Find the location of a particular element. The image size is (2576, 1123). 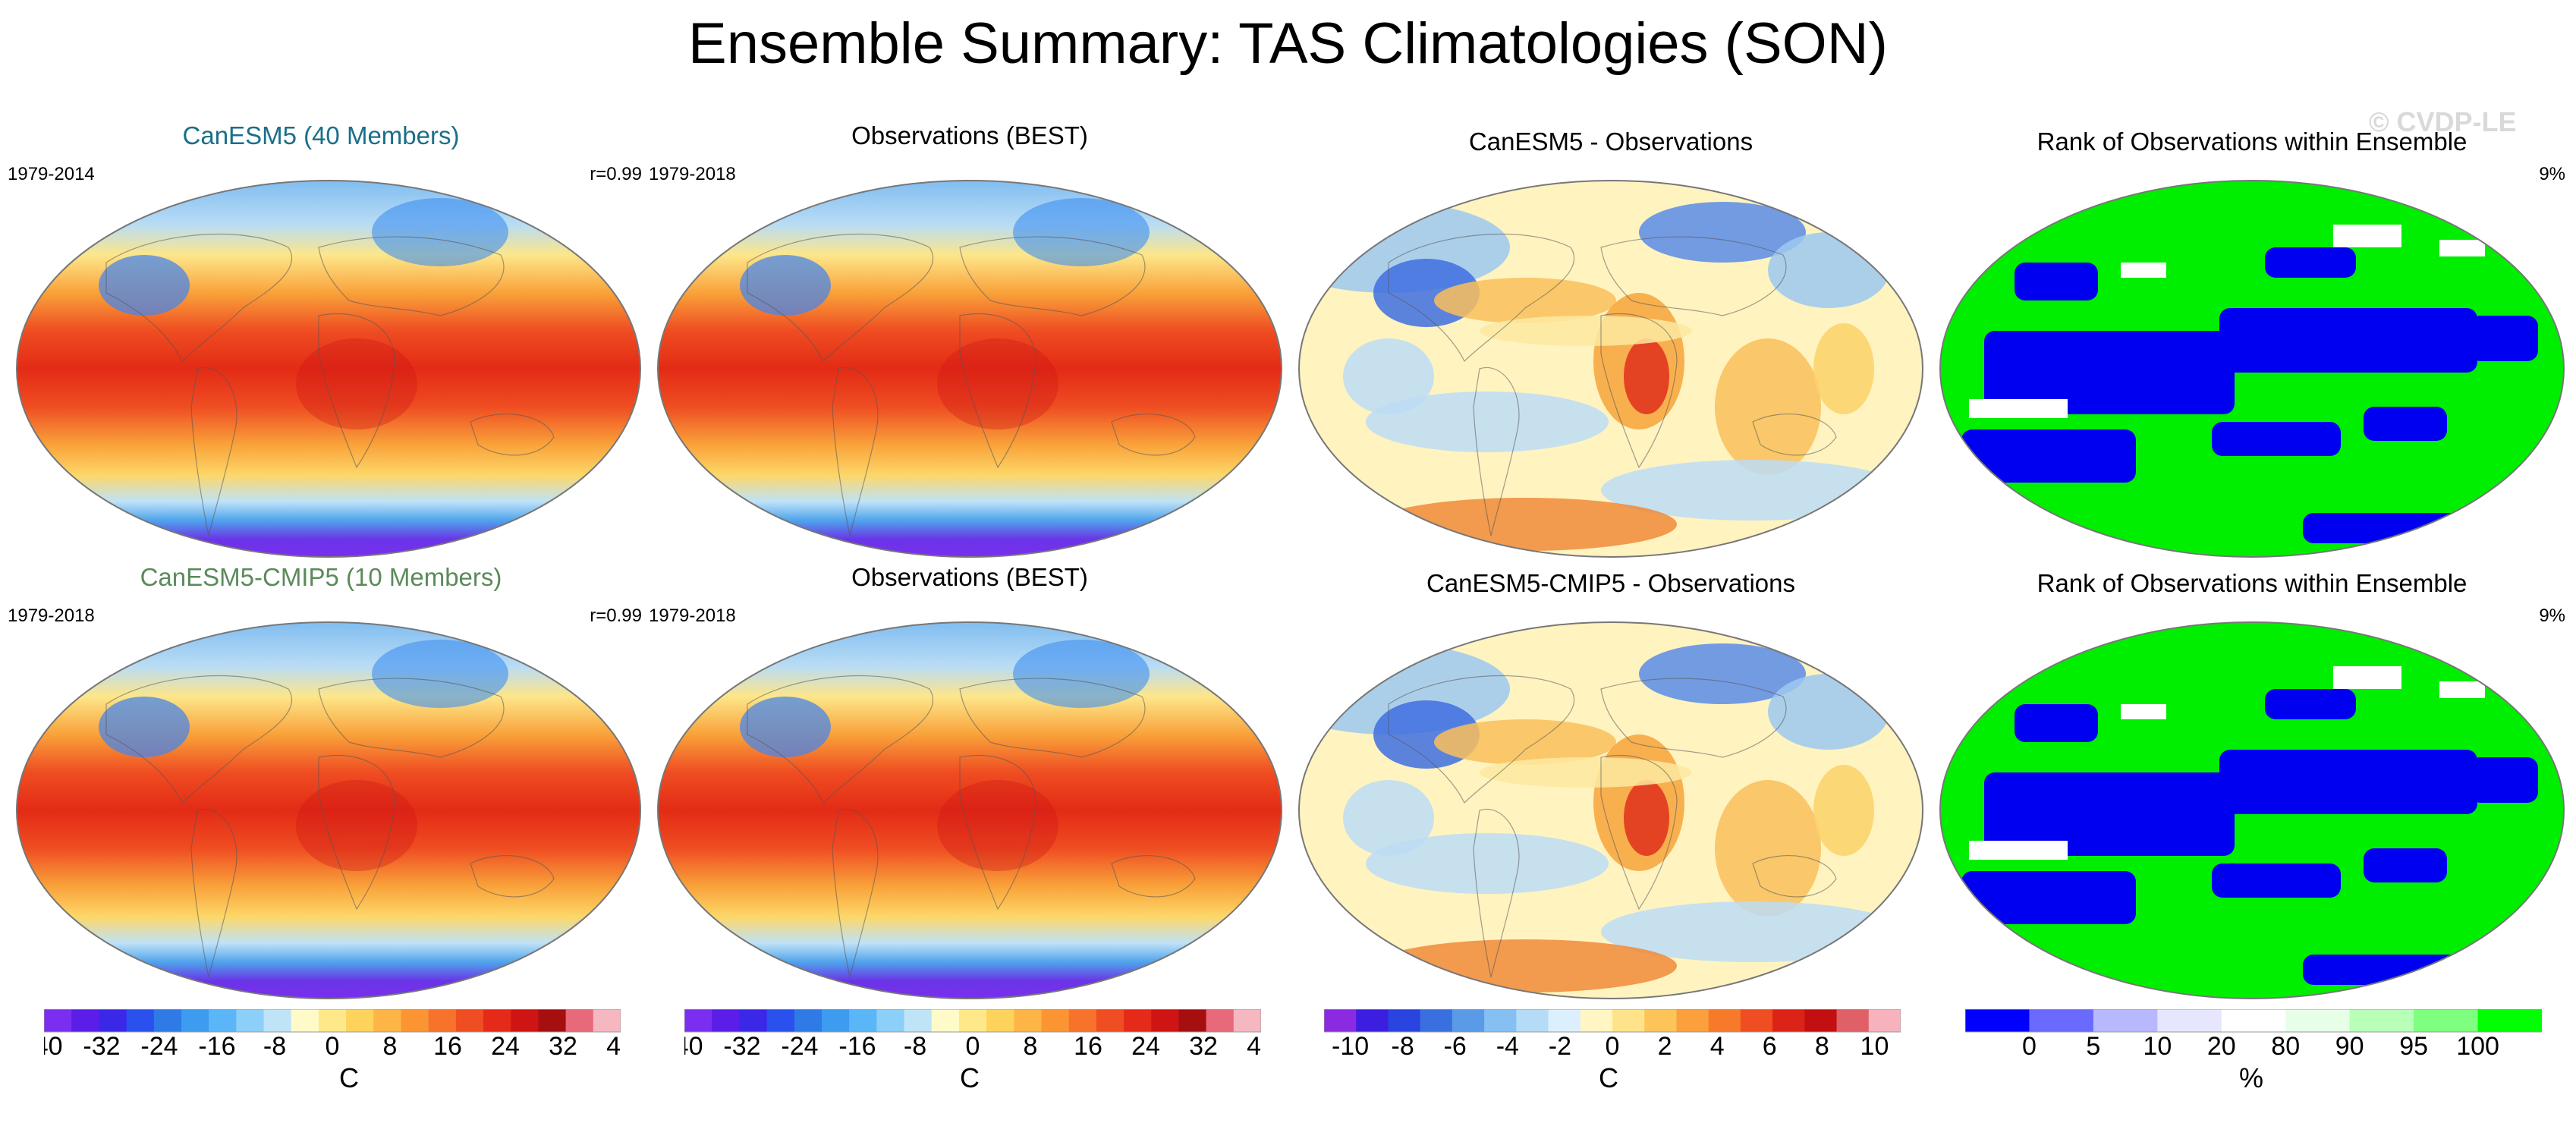

colorbar-tick-label: 40 is located at coordinates (1254, 1046).